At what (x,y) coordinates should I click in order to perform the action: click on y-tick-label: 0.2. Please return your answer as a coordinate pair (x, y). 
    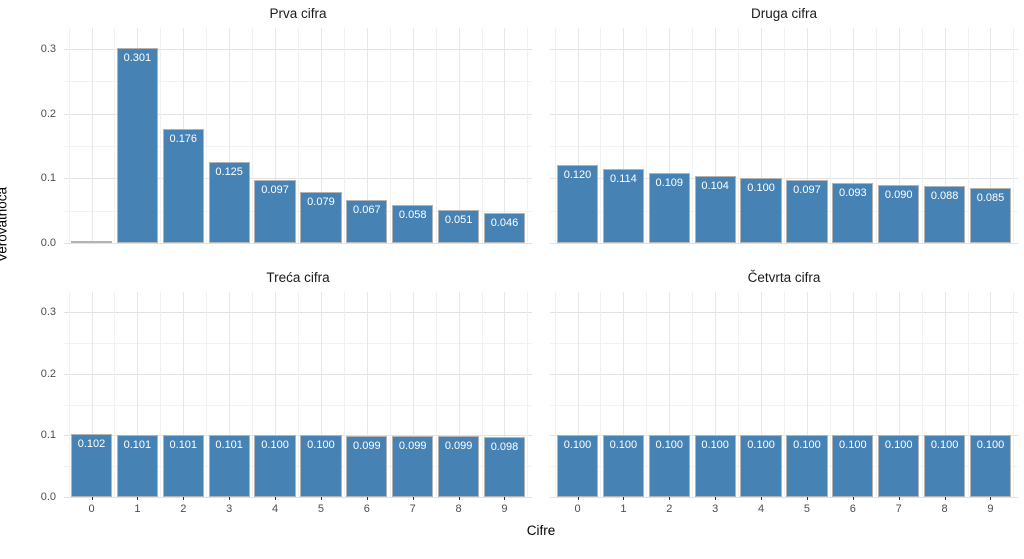
    Looking at the image, I should click on (48, 373).